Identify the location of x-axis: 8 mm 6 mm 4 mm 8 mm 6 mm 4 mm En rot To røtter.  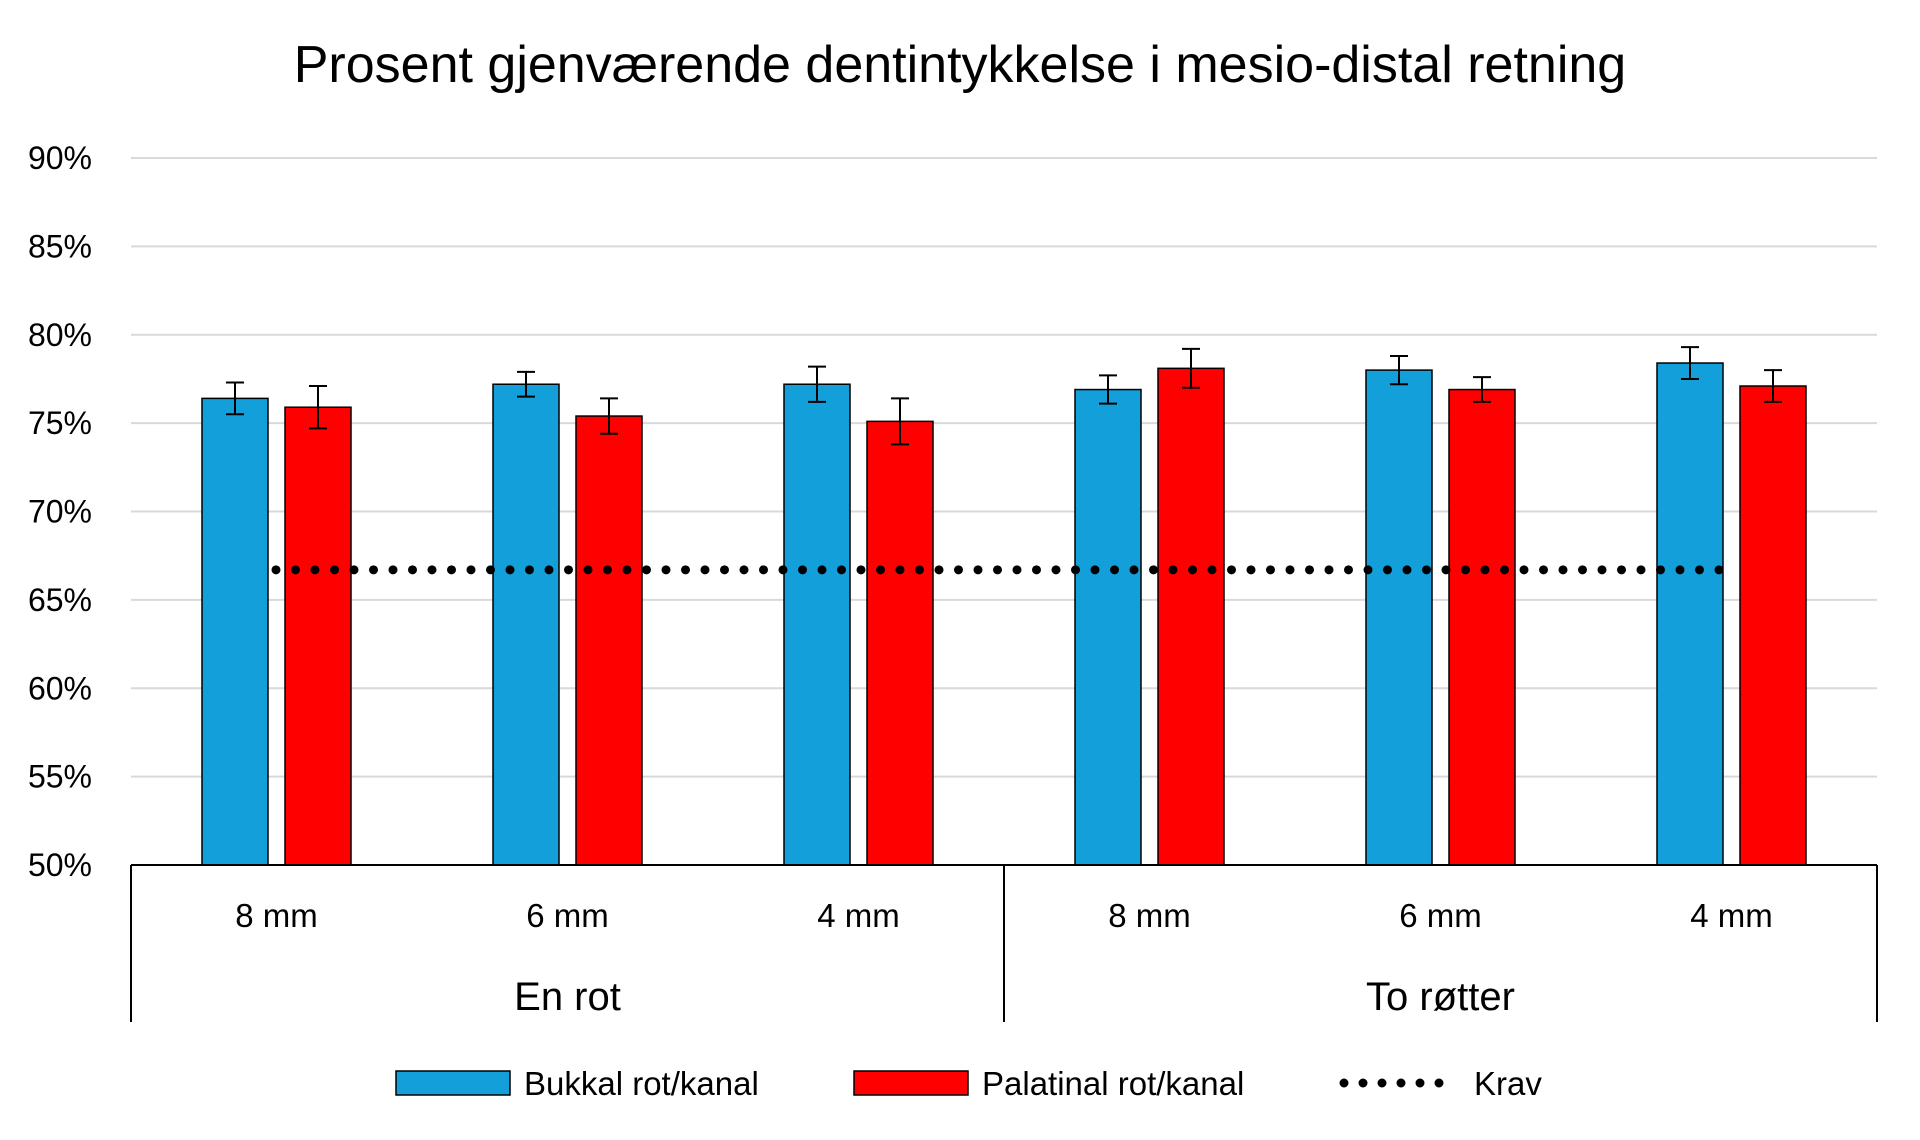
(1004, 943).